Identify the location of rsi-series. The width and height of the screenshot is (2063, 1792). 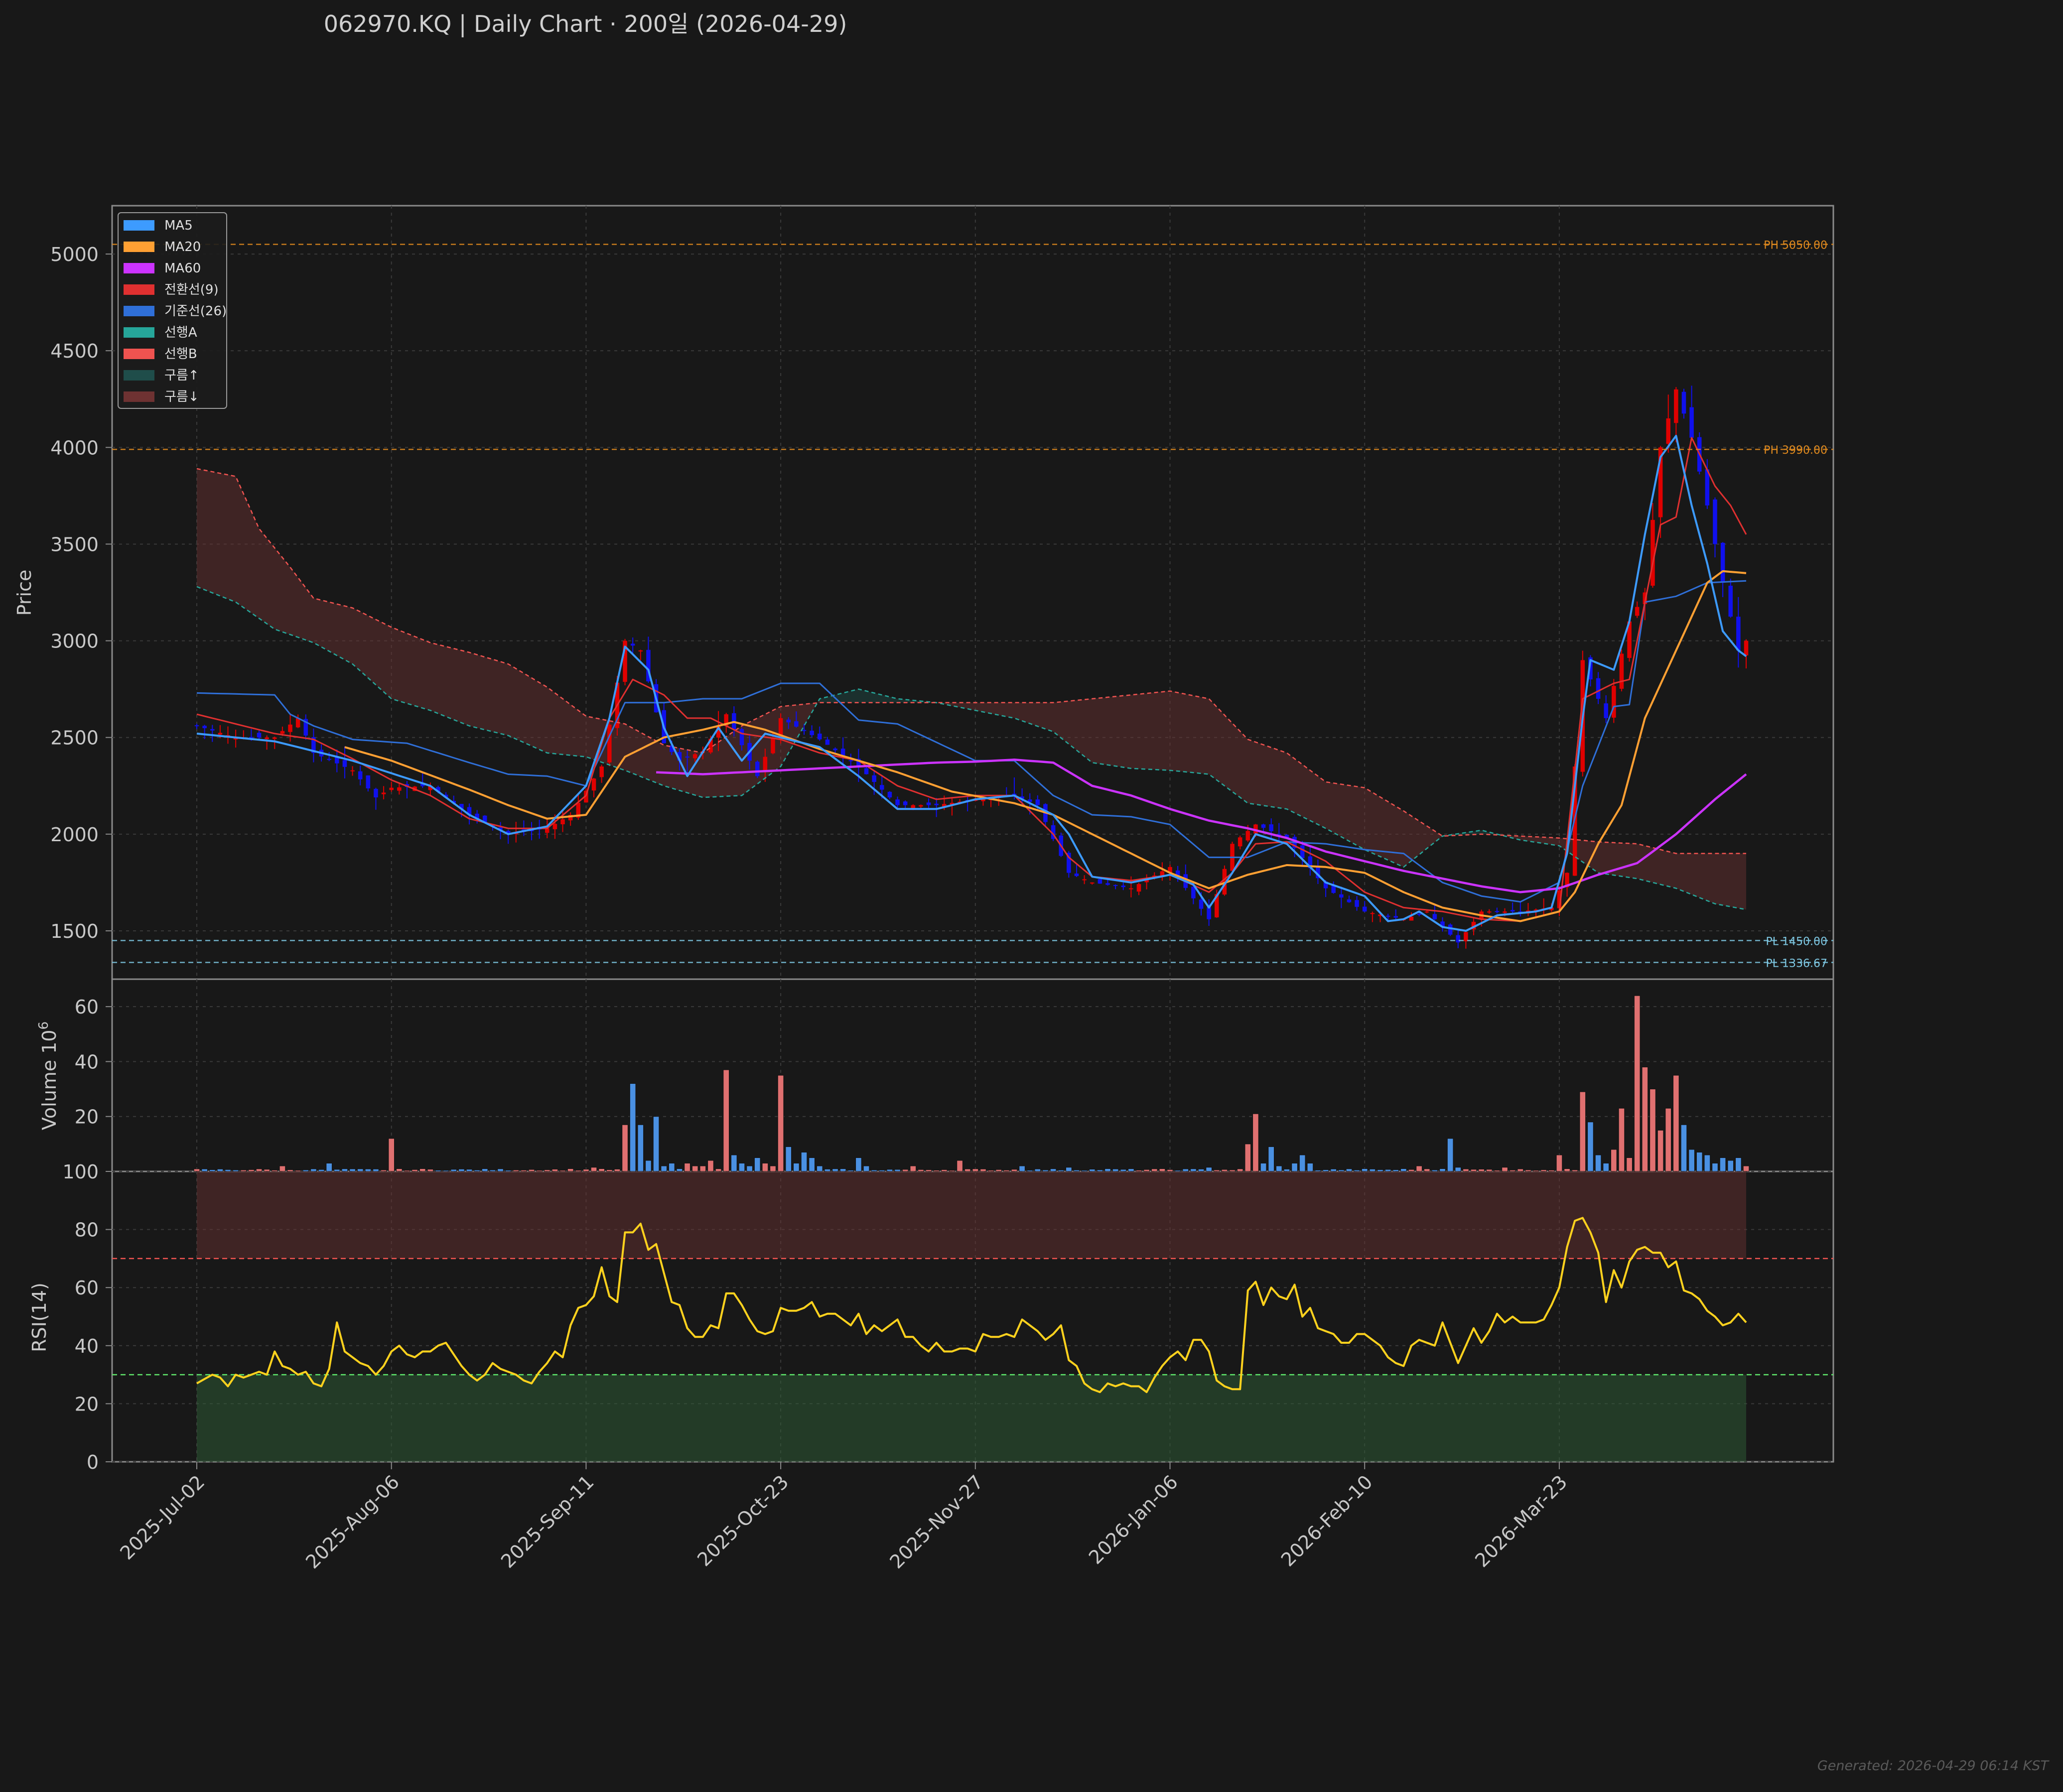
(973, 1316).